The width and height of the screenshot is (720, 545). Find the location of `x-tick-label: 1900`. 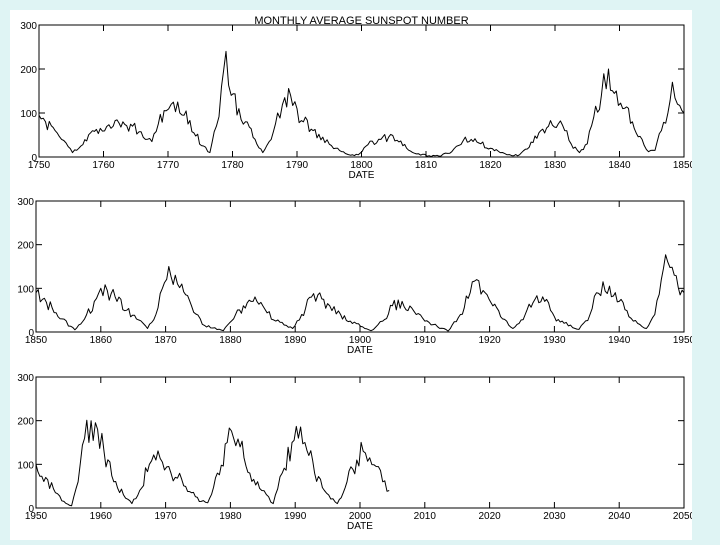

x-tick-label: 1900 is located at coordinates (360, 340).